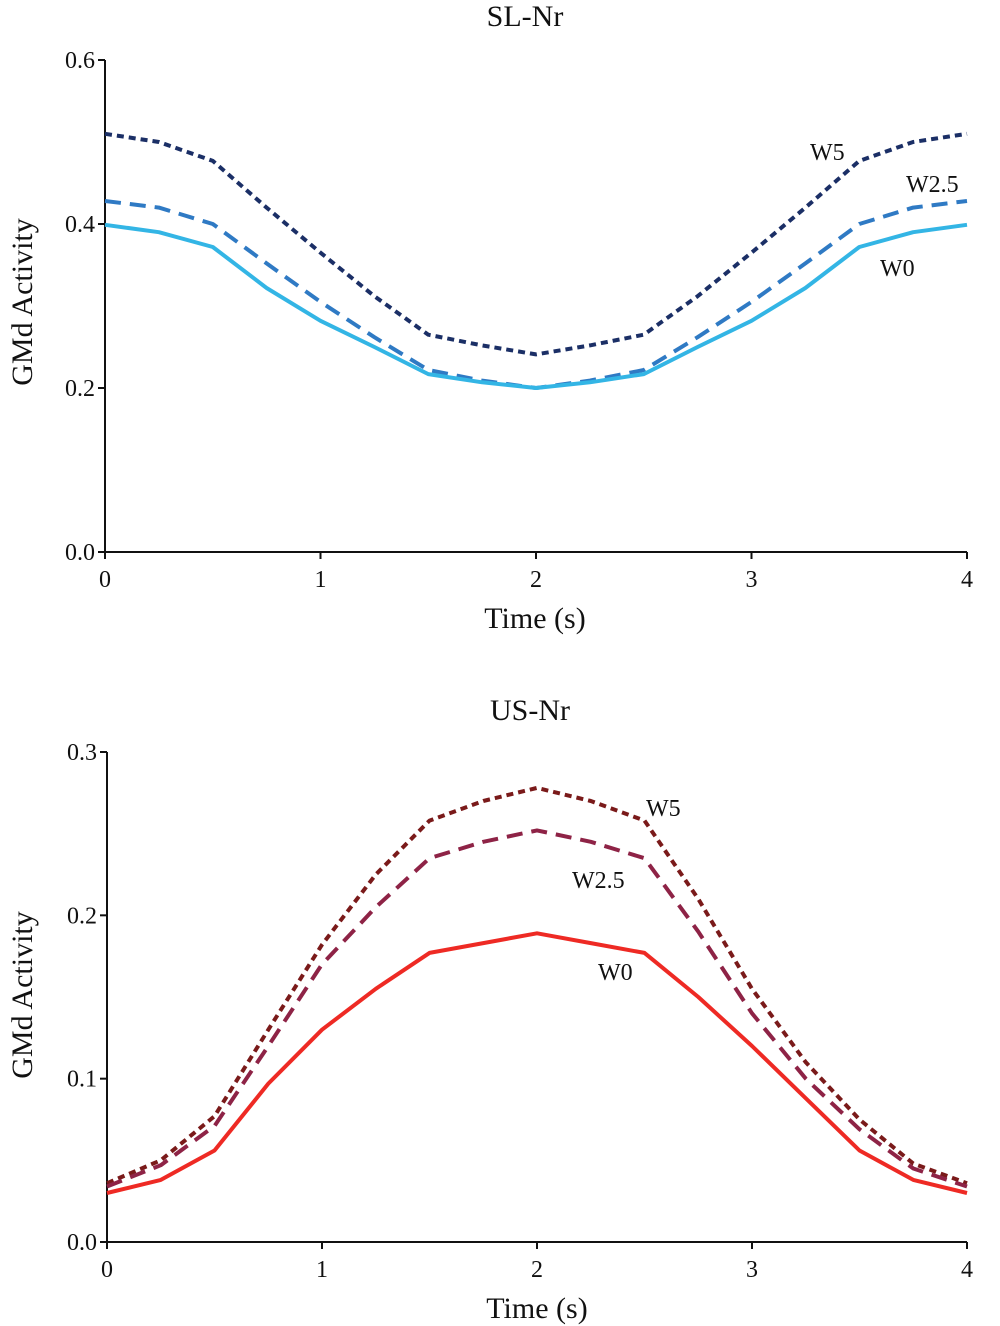 This screenshot has height=1326, width=1000. Describe the element at coordinates (80, 61) in the screenshot. I see `y-tick-label: 0.6` at that location.